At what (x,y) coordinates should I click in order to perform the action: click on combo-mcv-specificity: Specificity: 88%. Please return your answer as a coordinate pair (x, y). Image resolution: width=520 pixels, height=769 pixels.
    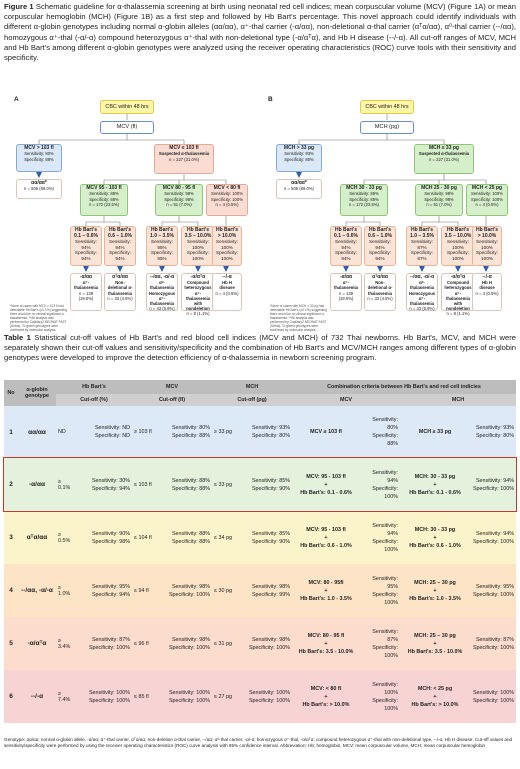
    Looking at the image, I should click on (385, 440).